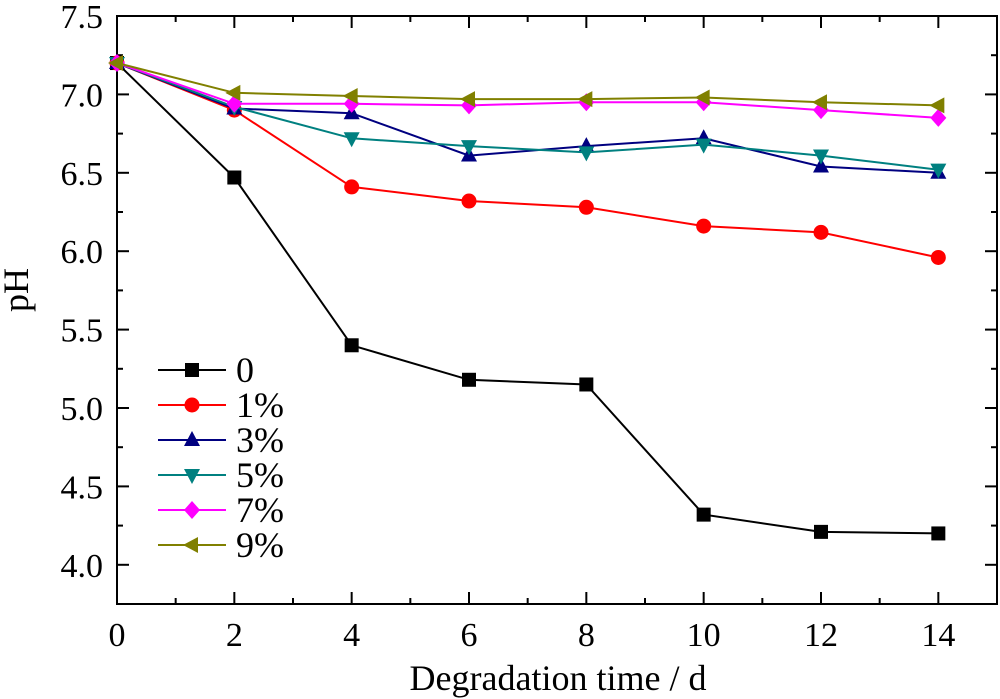 The width and height of the screenshot is (1000, 699). I want to click on x-tick-label: 8, so click(586, 635).